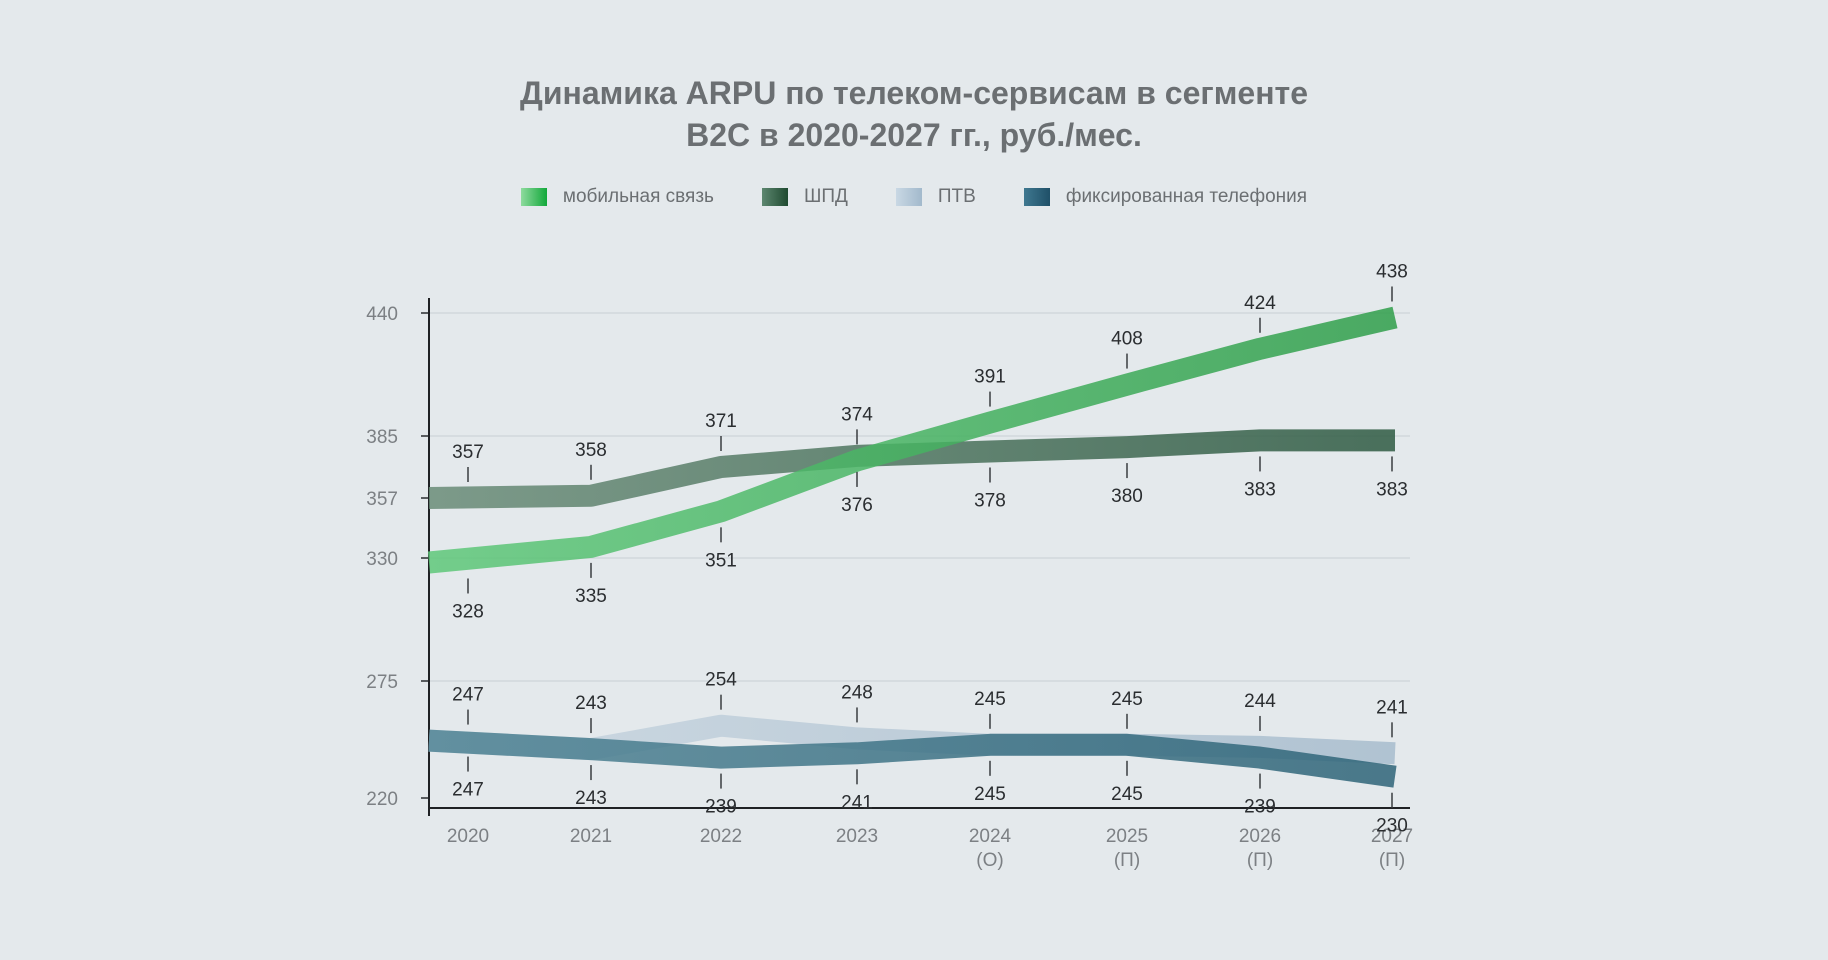 The width and height of the screenshot is (1828, 960). Describe the element at coordinates (908, 197) in the screenshot. I see `legend-swatch-paytv` at that location.